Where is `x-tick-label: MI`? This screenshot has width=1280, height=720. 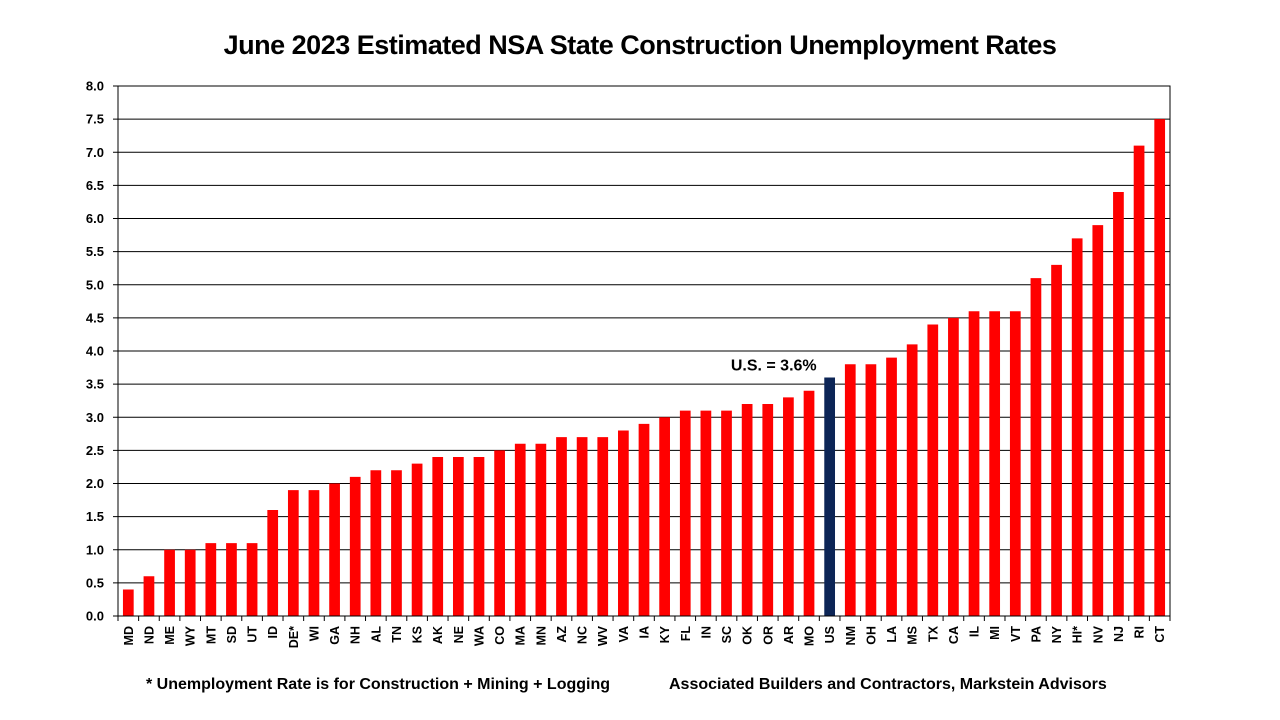
x-tick-label: MI is located at coordinates (995, 633).